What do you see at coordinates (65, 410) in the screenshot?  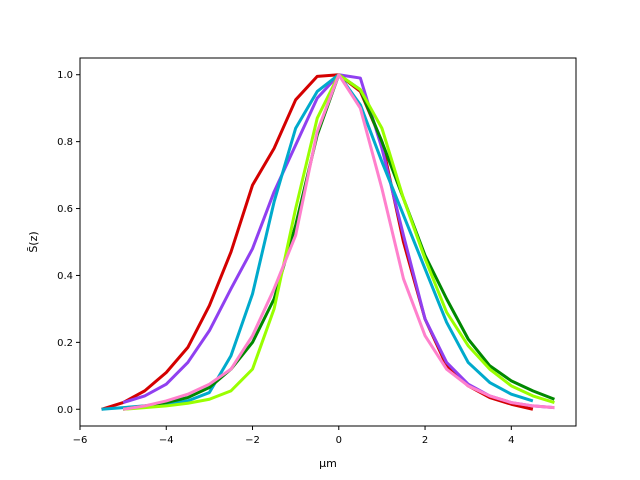 I see `y-tick-label: 0.0` at bounding box center [65, 410].